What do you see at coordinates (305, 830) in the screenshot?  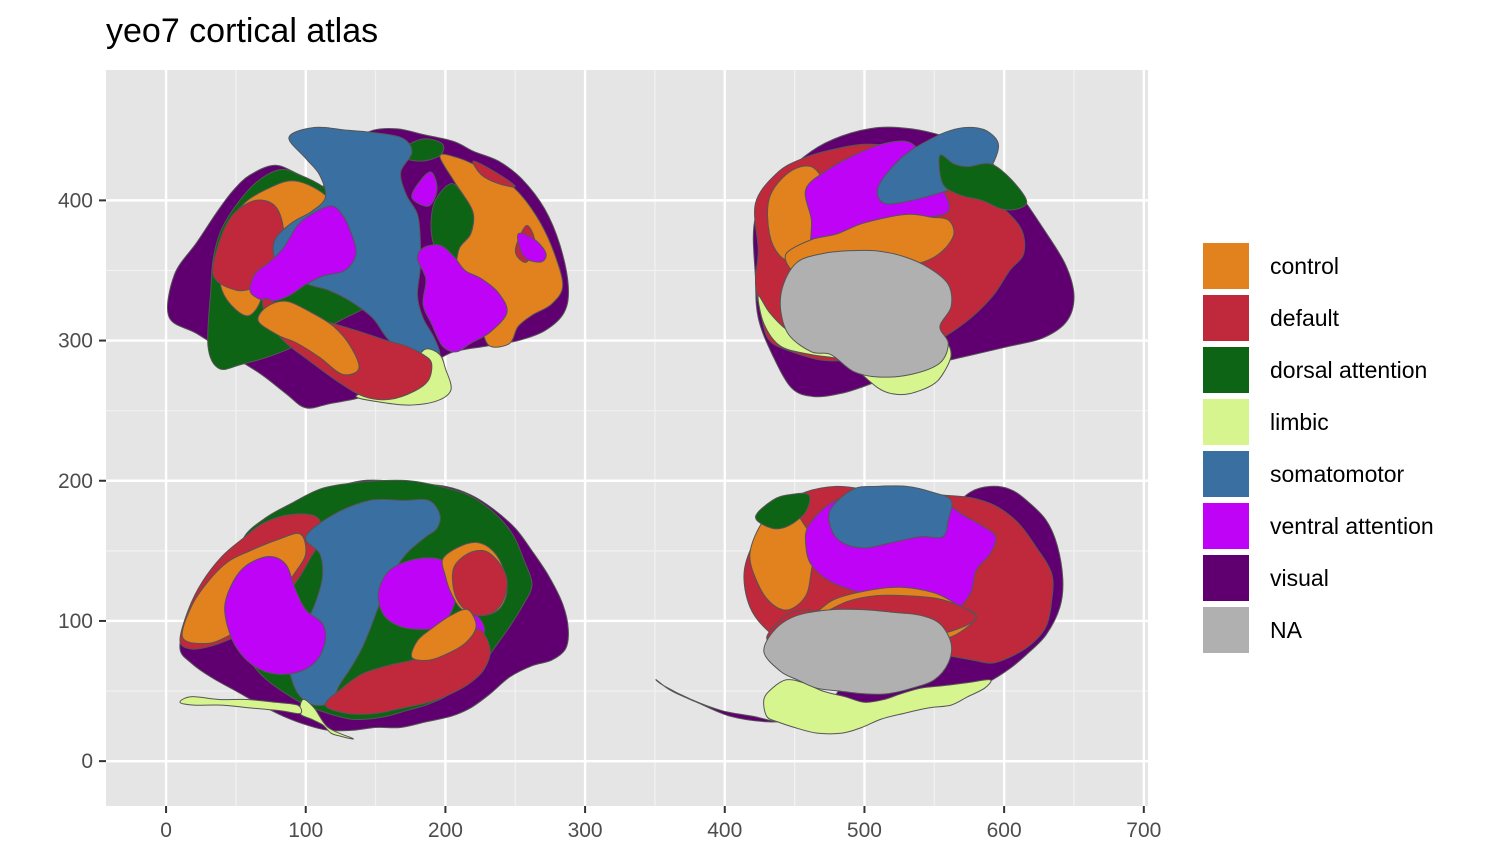 I see `x-tick-label: 100` at bounding box center [305, 830].